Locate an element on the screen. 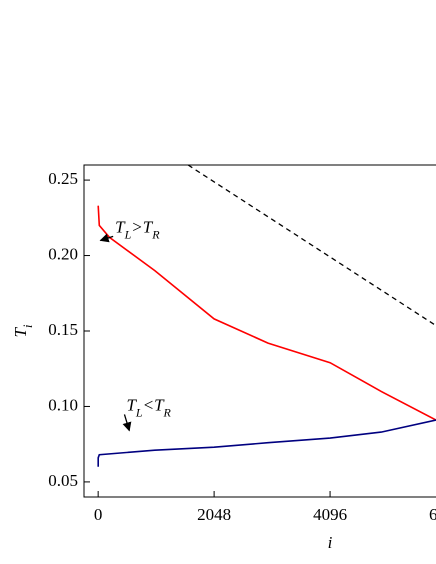  y-axis-label-part: i is located at coordinates (27, 326).